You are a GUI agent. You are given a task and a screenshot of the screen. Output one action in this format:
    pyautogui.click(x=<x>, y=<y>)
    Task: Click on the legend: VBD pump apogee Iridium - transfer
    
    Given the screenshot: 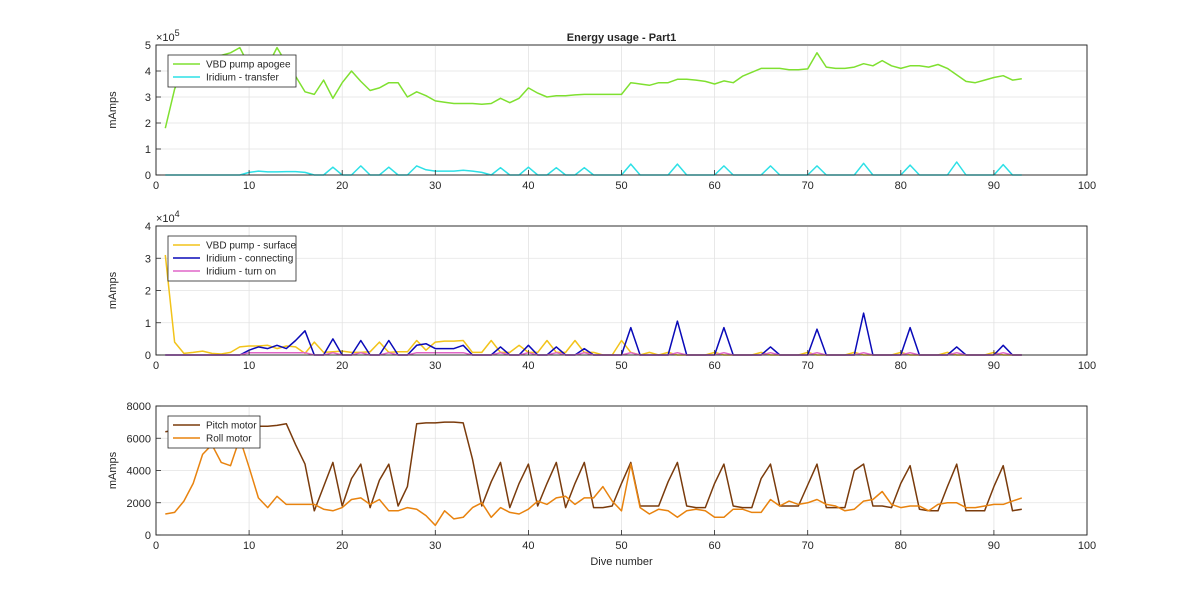 What is the action you would take?
    pyautogui.click(x=232, y=71)
    